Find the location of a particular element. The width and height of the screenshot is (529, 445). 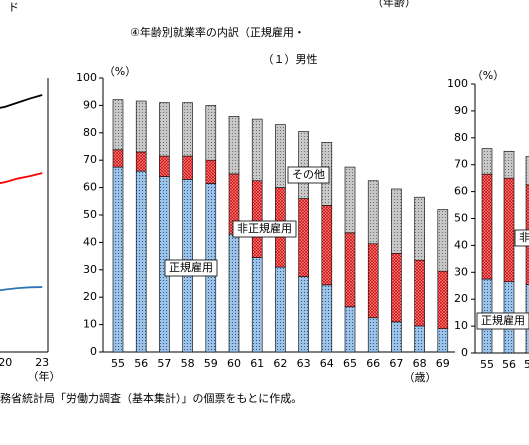

chart-title: ④年齢別就業率の内訳（正規雇用・ is located at coordinates (217, 32).